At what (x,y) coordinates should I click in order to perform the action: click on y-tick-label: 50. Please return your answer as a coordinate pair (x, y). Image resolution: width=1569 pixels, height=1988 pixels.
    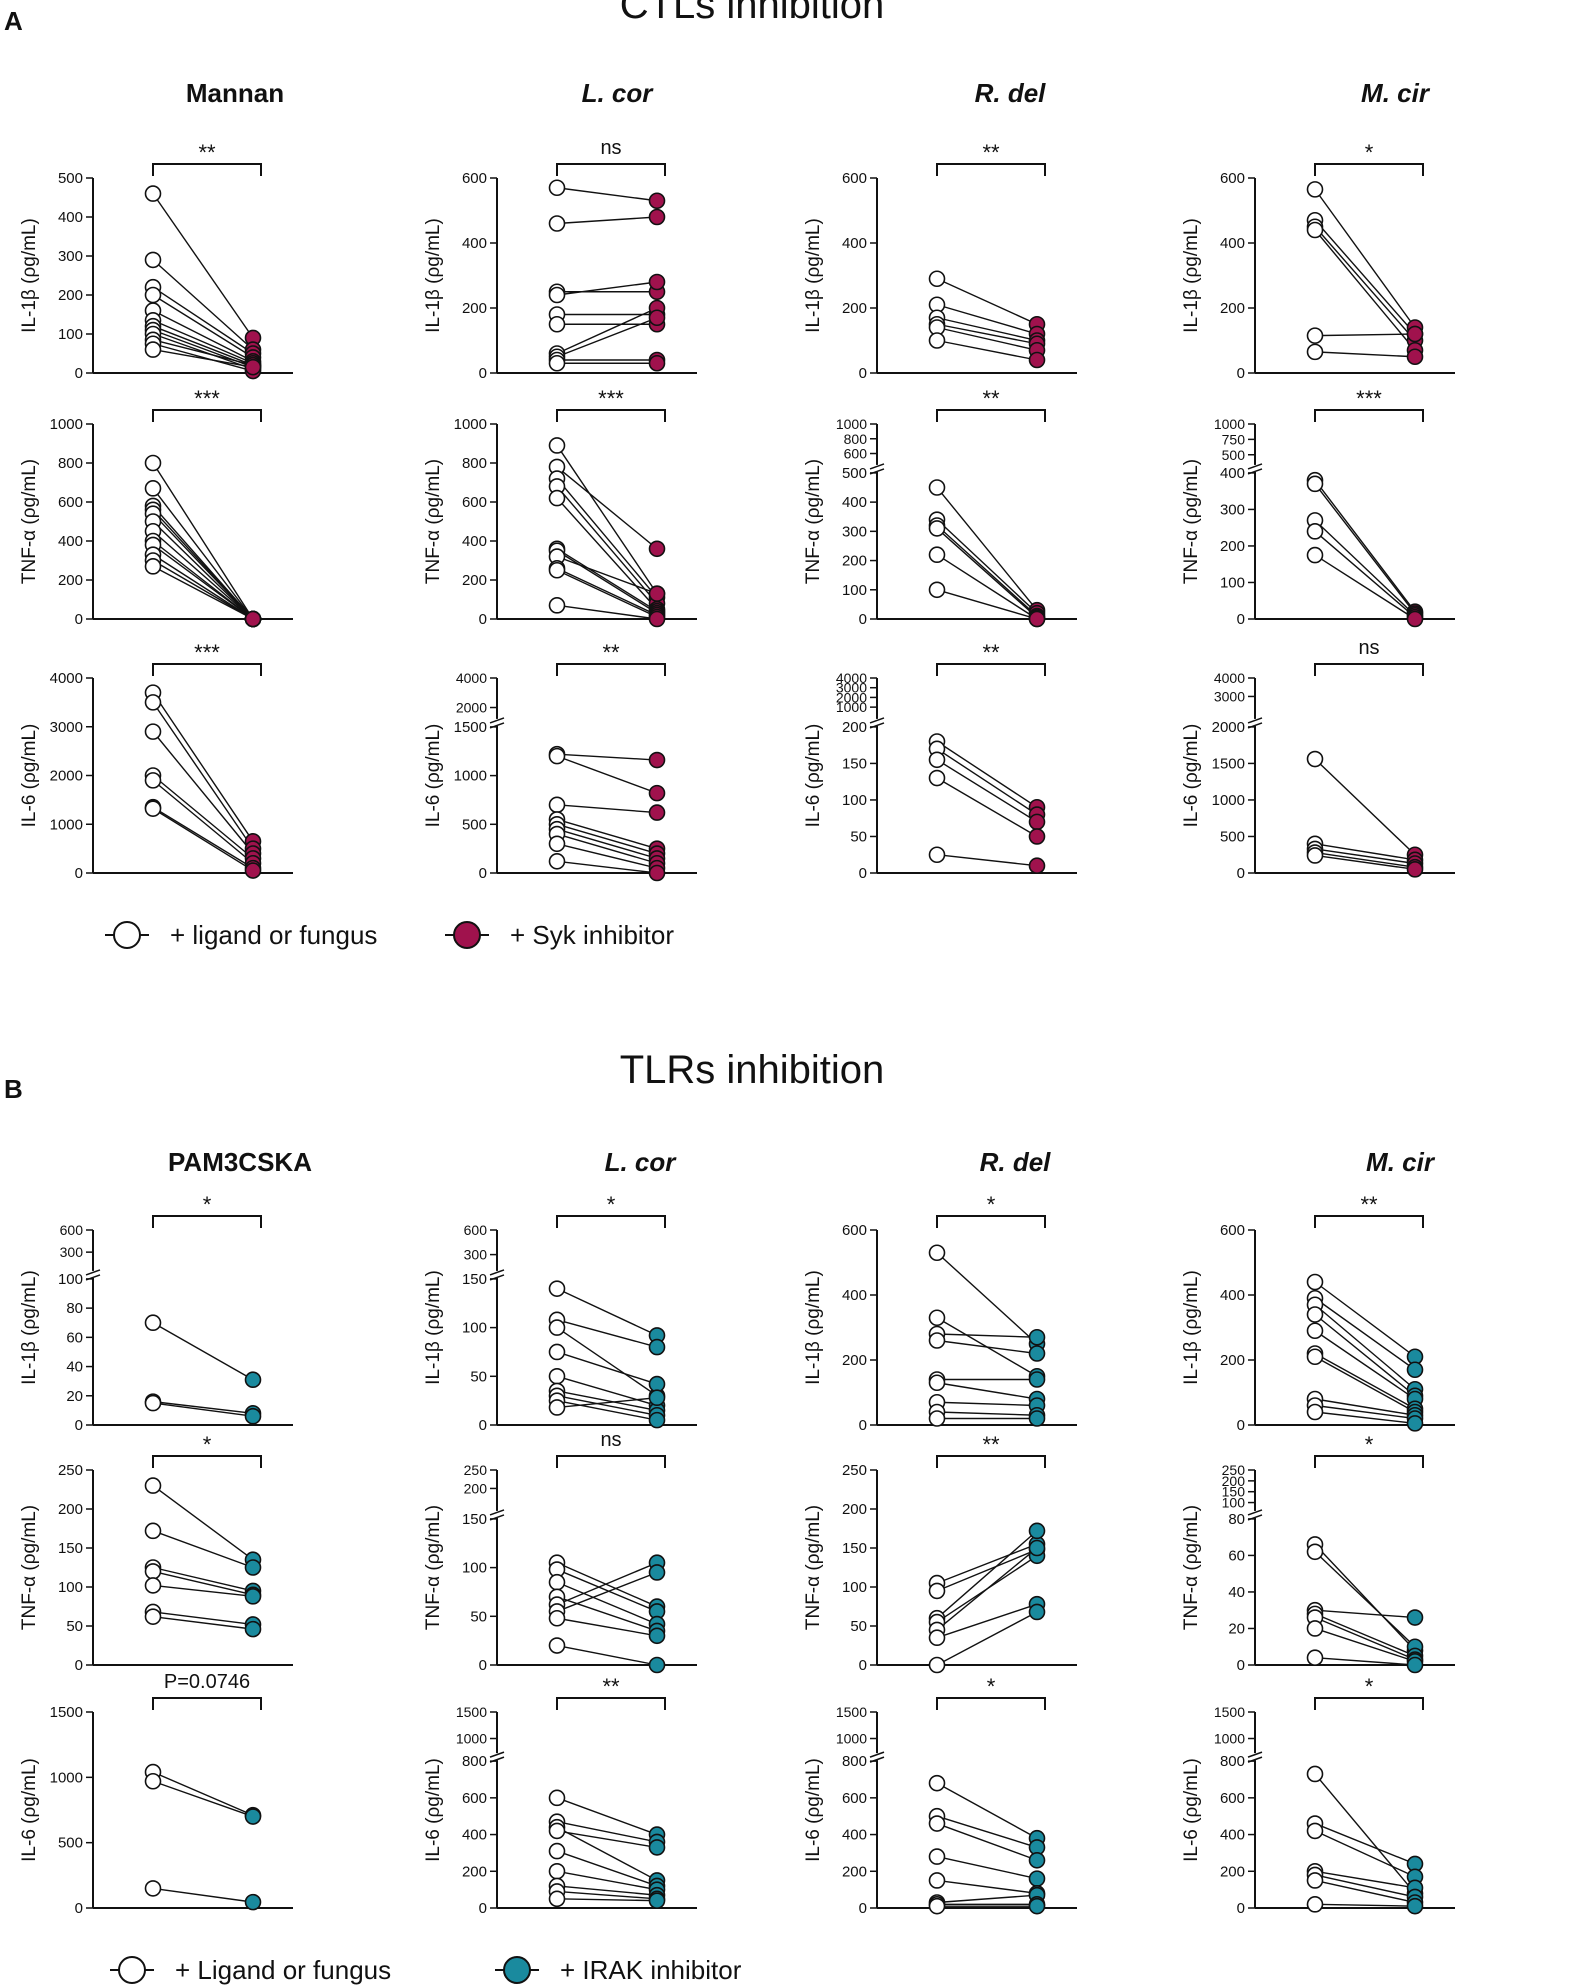
    Looking at the image, I should click on (478, 1376).